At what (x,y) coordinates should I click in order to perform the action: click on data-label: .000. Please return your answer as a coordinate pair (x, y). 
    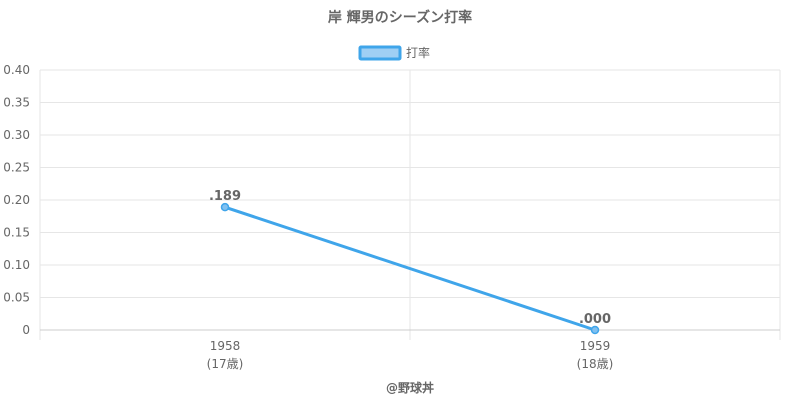
    Looking at the image, I should click on (595, 319).